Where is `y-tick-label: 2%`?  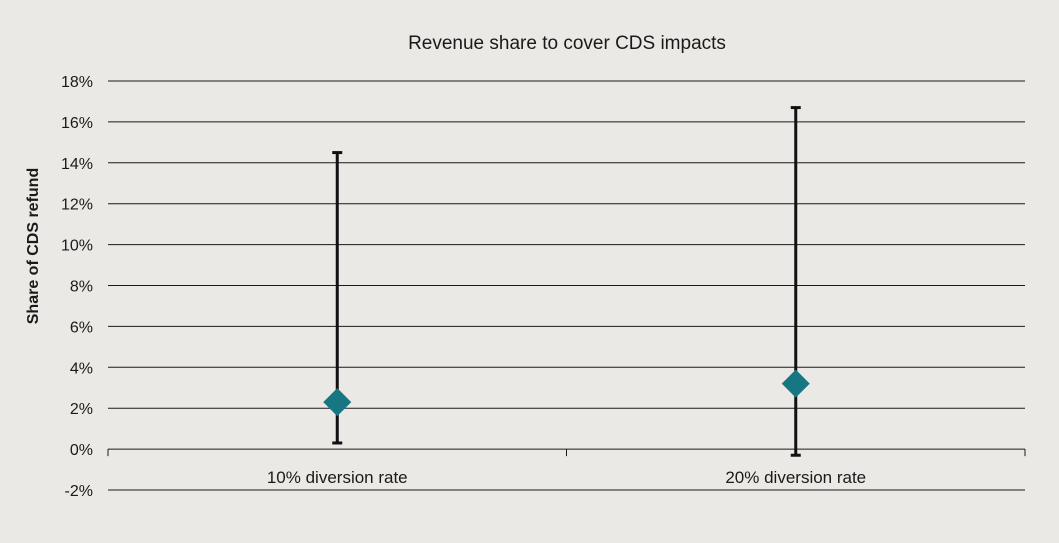
y-tick-label: 2% is located at coordinates (81, 409).